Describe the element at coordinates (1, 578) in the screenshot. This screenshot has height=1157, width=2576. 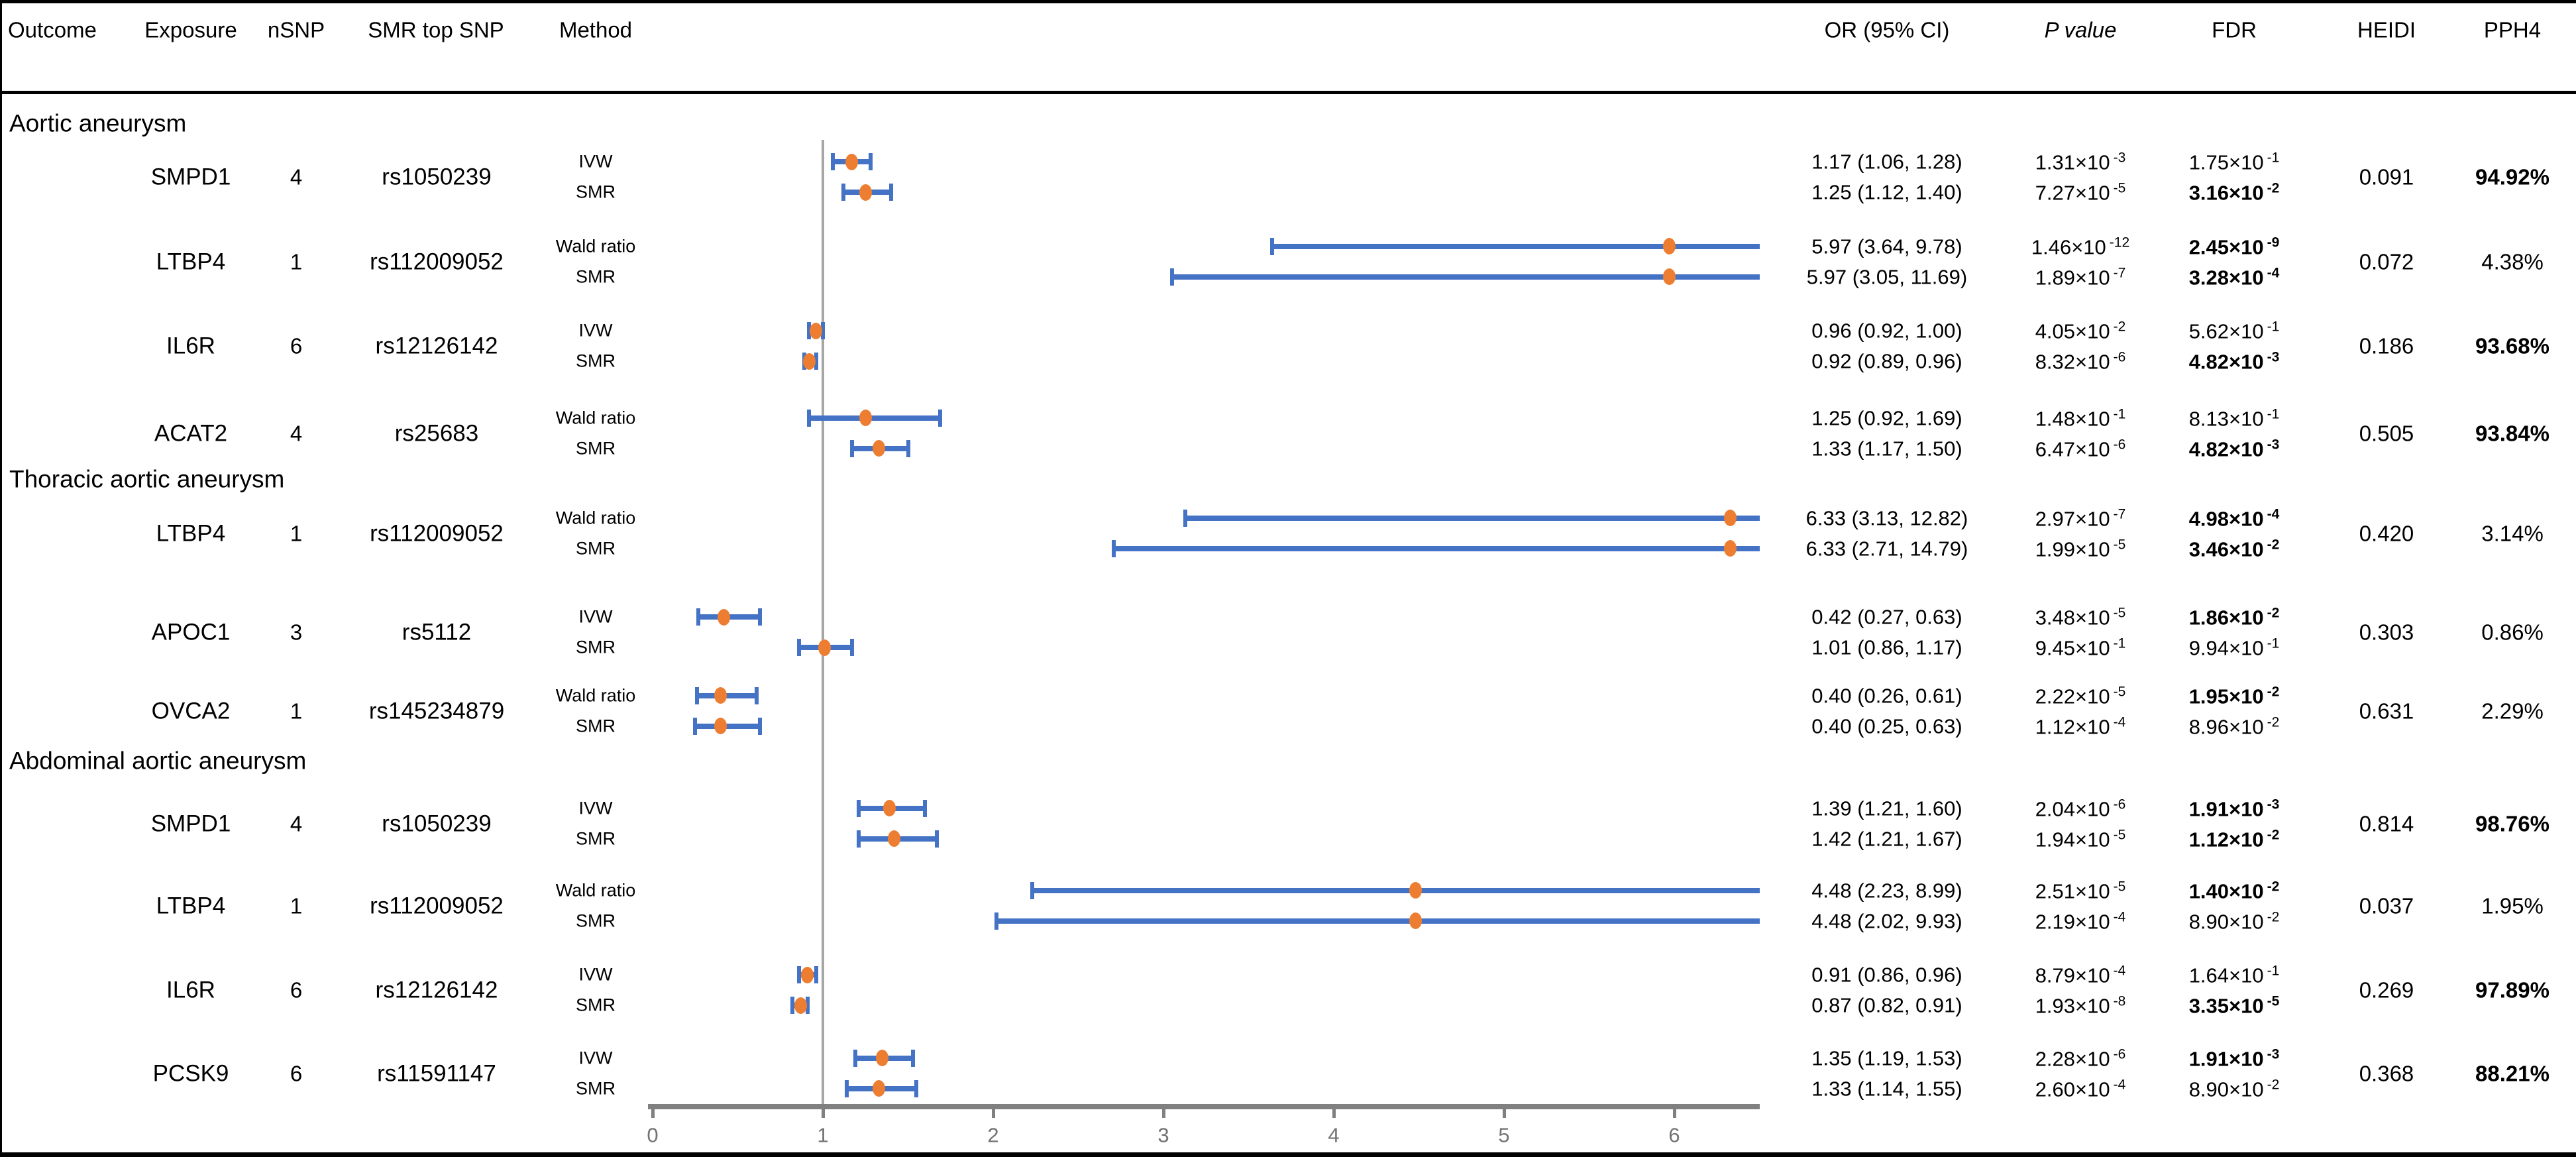
I see `left-border-rule` at that location.